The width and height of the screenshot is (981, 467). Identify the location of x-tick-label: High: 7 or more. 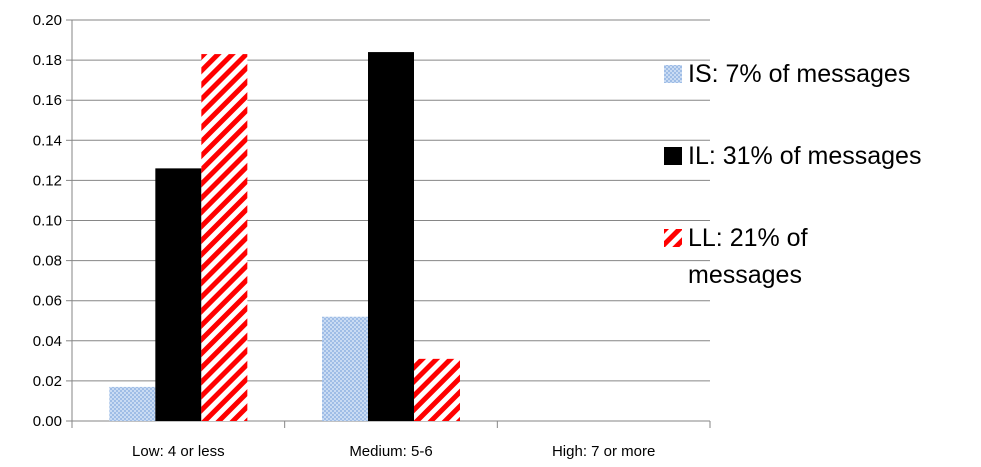
(603, 451).